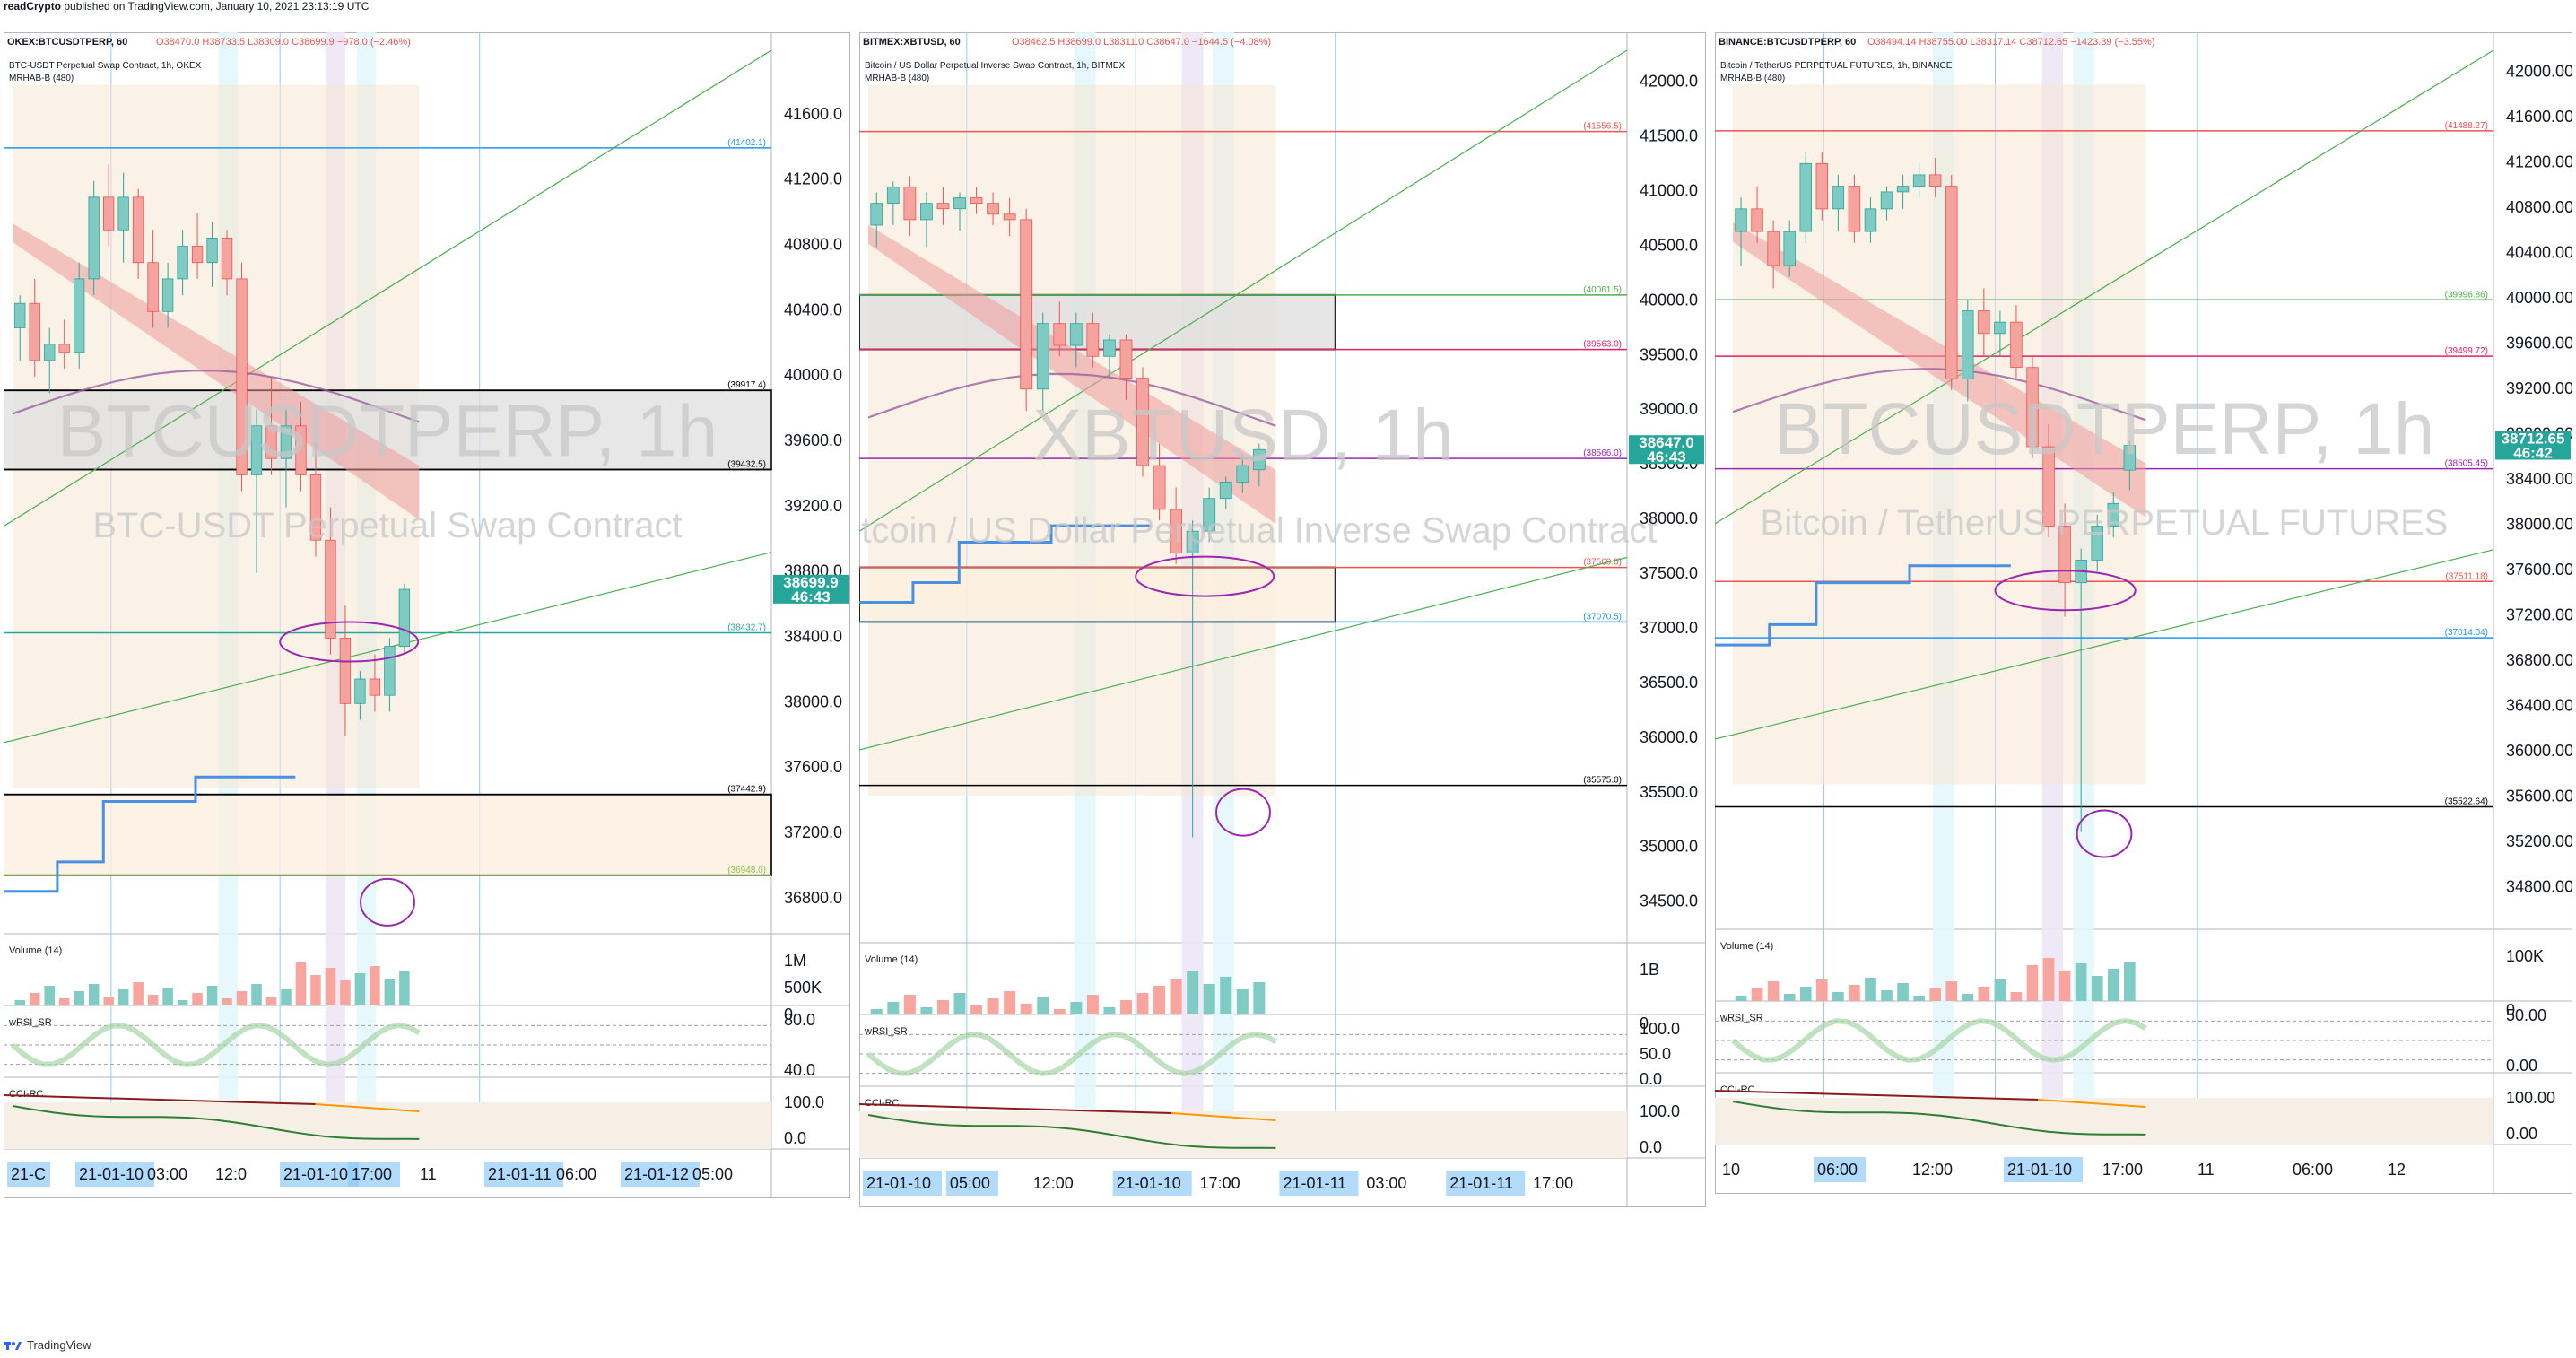 This screenshot has height=1358, width=2576. What do you see at coordinates (26, 1094) in the screenshot?
I see `cci-title: CCI-RC` at bounding box center [26, 1094].